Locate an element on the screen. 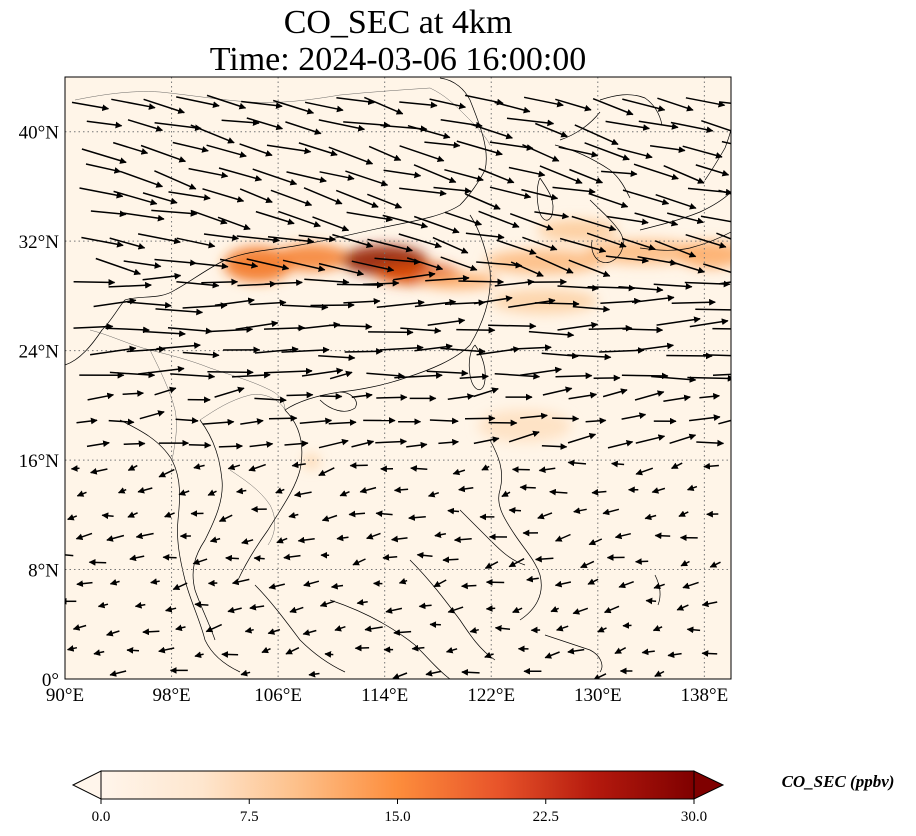  colorbar-tick-label: 7.5 is located at coordinates (249, 817).